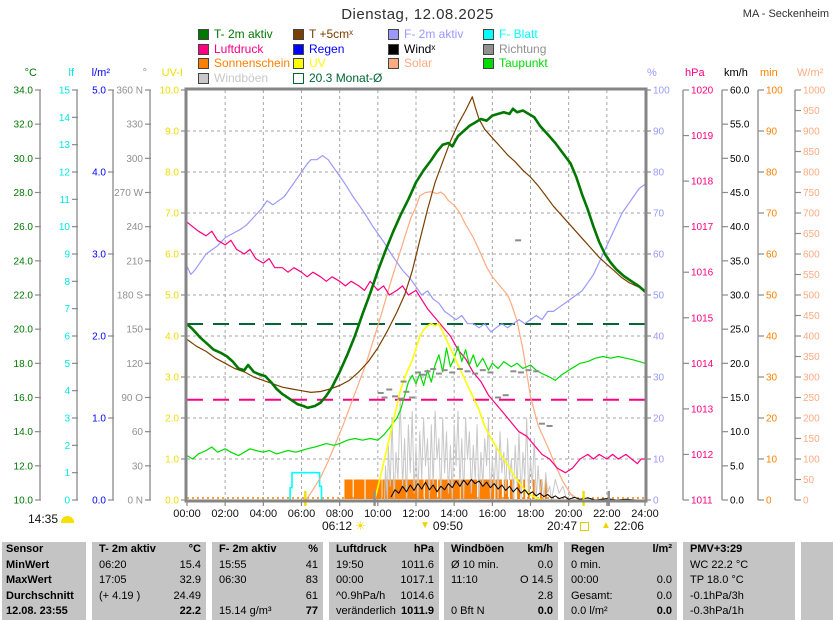 The width and height of the screenshot is (835, 620). I want to click on x-tick-label: 04:00, so click(264, 514).